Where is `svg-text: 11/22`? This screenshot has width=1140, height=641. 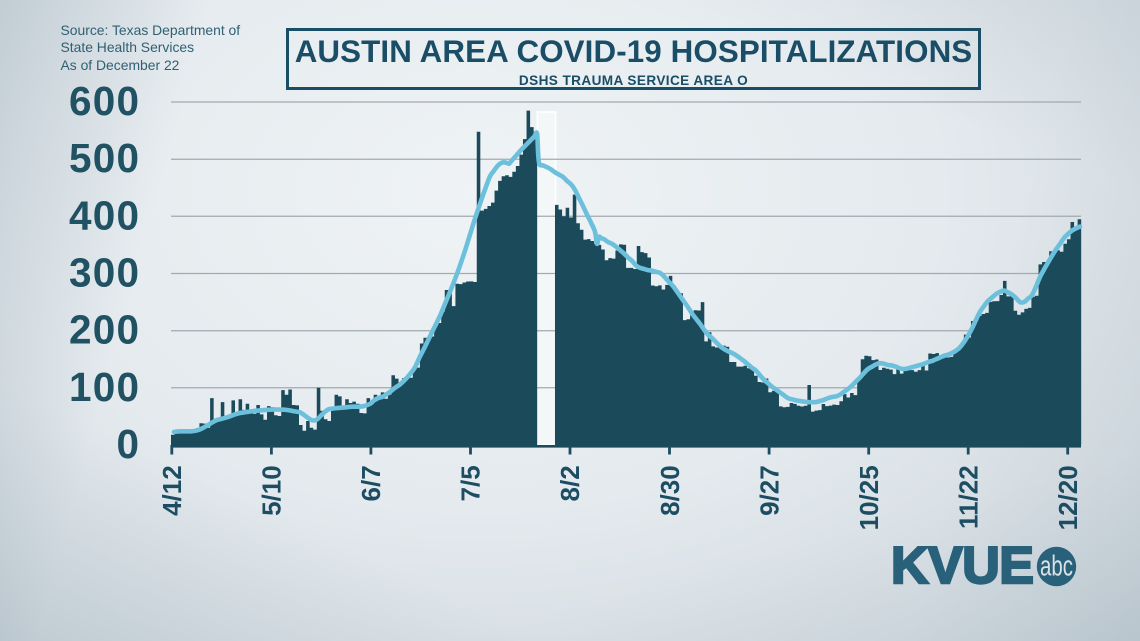
svg-text: 11/22 is located at coordinates (968, 497).